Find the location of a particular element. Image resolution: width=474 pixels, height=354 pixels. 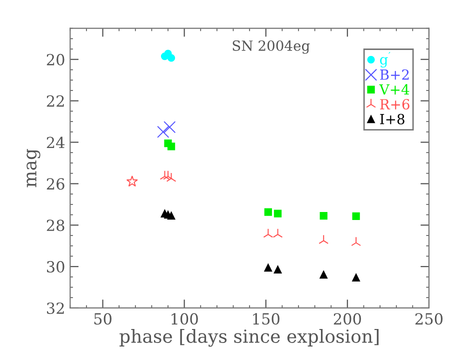

y-tick-label: 30 is located at coordinates (55, 267).